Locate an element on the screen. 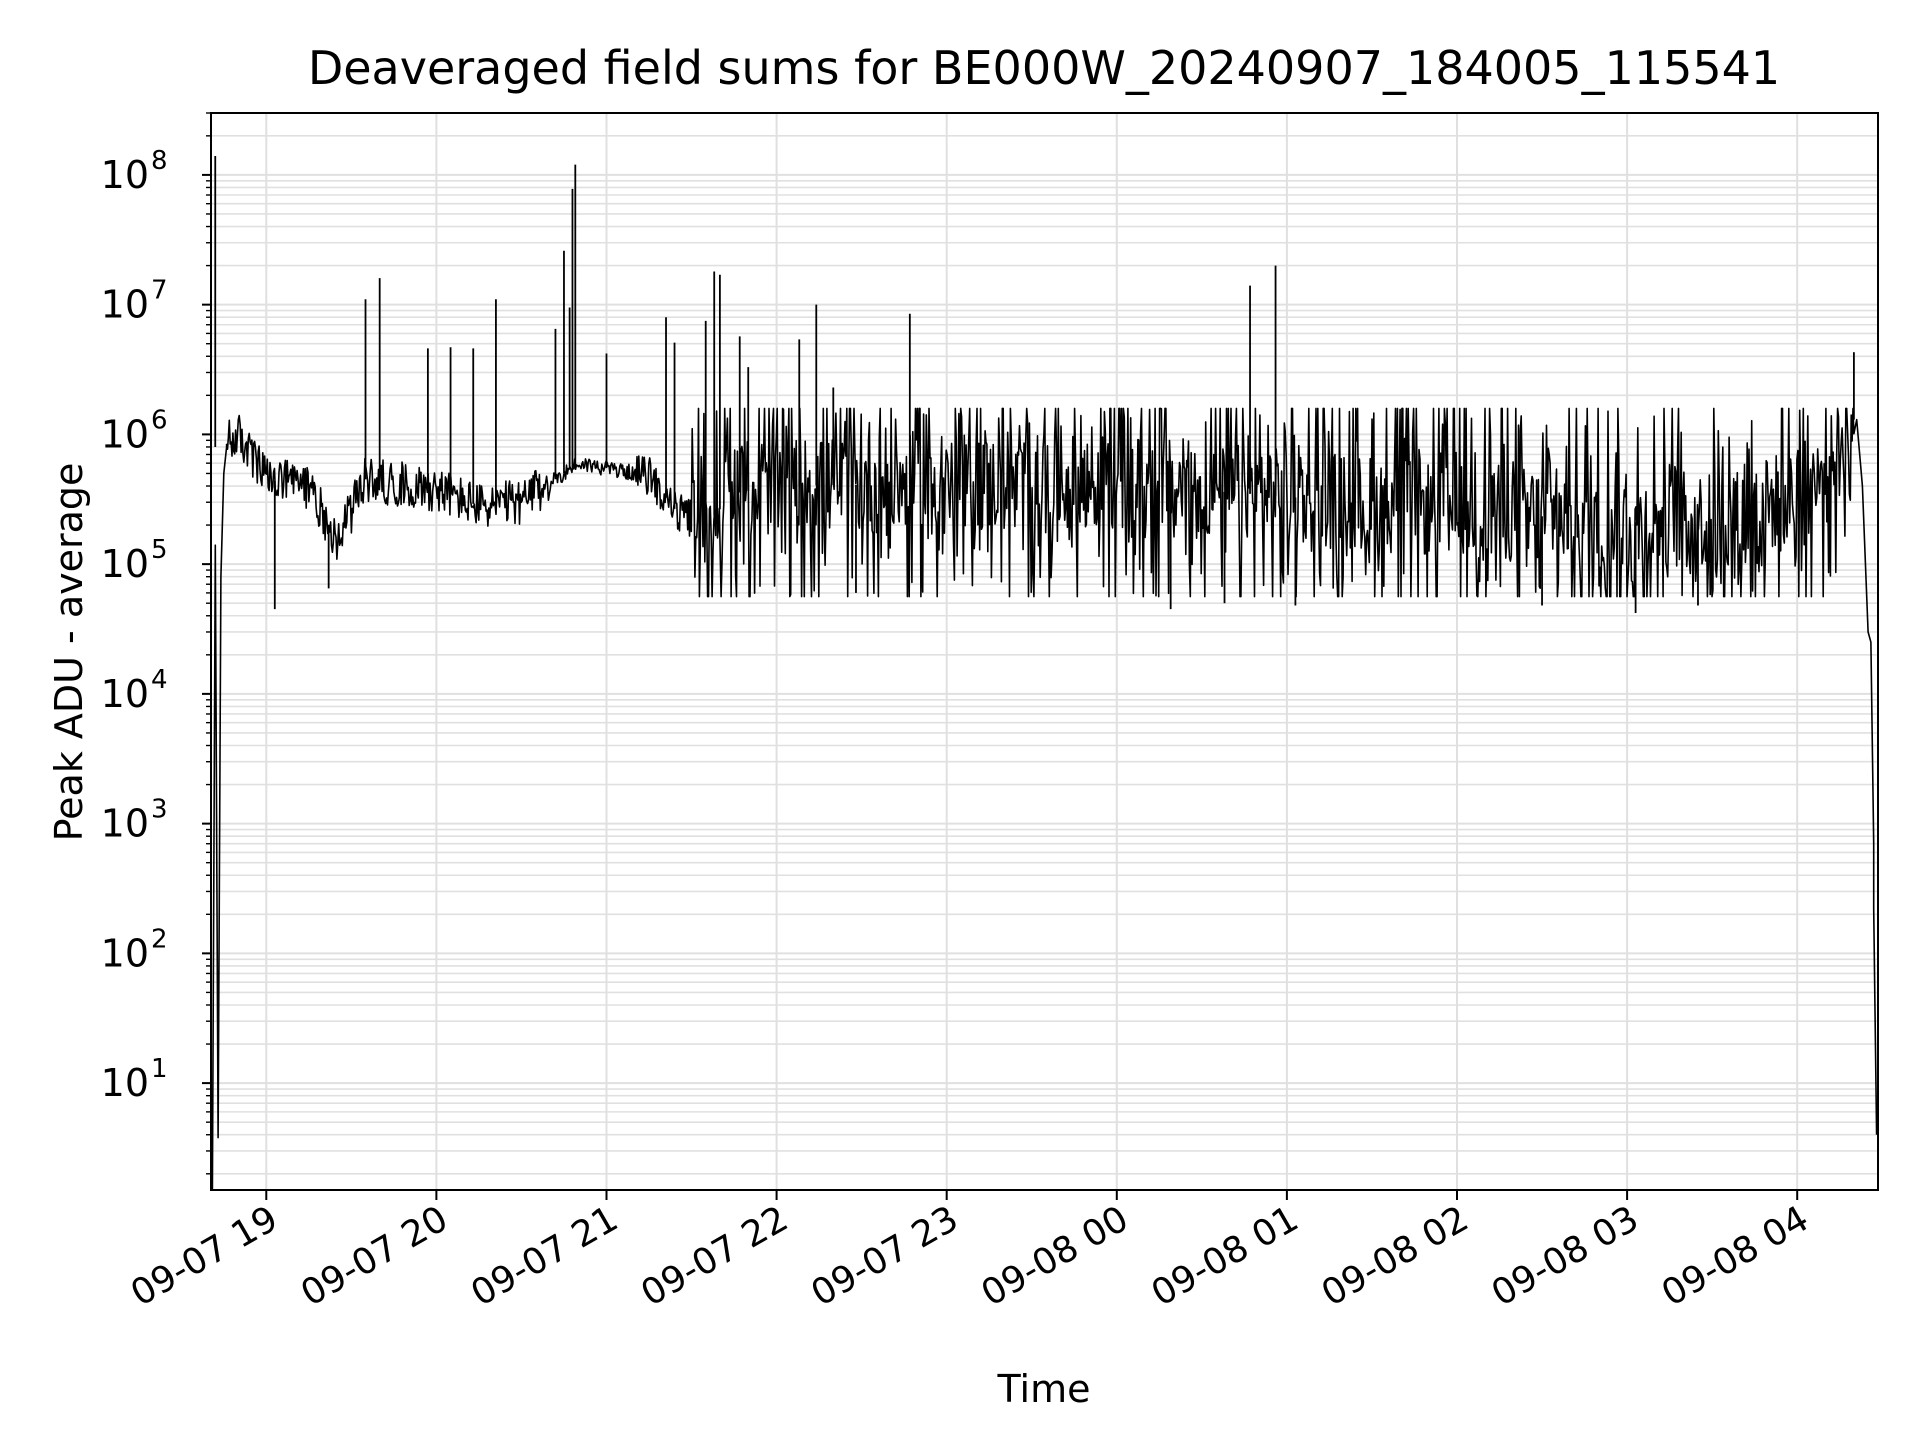  y-axis-label: Peak ADU - average is located at coordinates (69, 652).